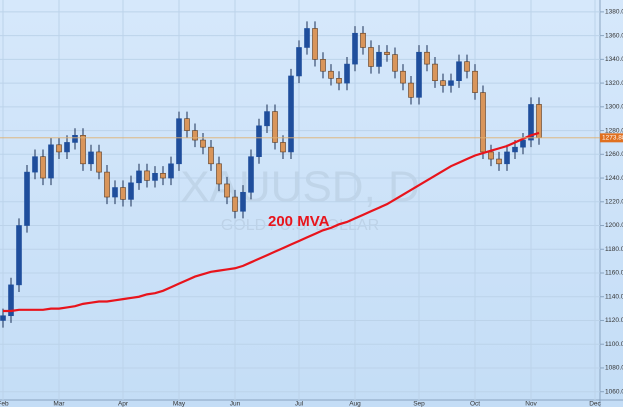 The height and width of the screenshot is (407, 623). Describe the element at coordinates (123, 404) in the screenshot. I see `x-tick-label: Apr` at that location.